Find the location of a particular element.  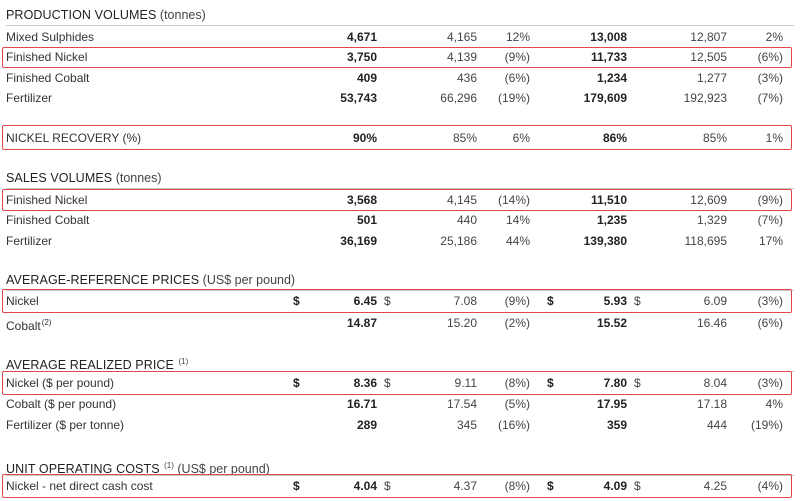

row-label: Fertilizer ($ per tonne) is located at coordinates (65, 425).